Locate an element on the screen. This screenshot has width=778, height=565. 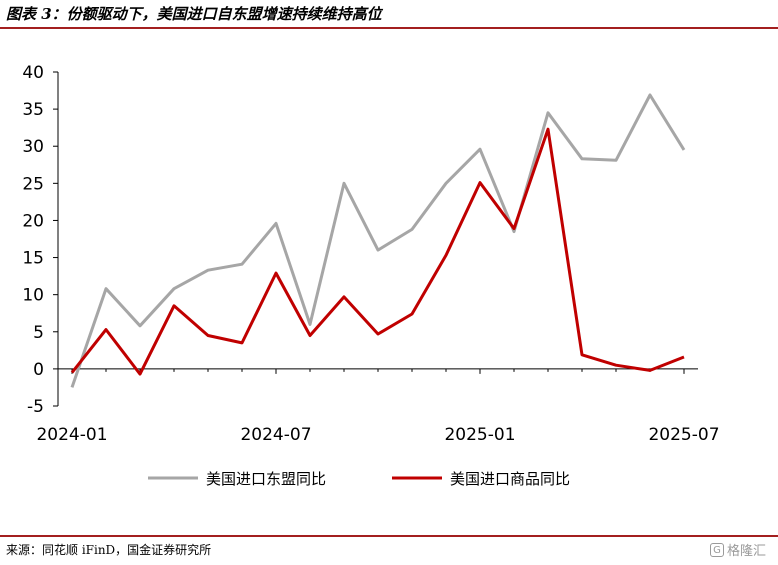
legend: 美国进口东盟同比 美国进口商品同比 is located at coordinates (359, 479).